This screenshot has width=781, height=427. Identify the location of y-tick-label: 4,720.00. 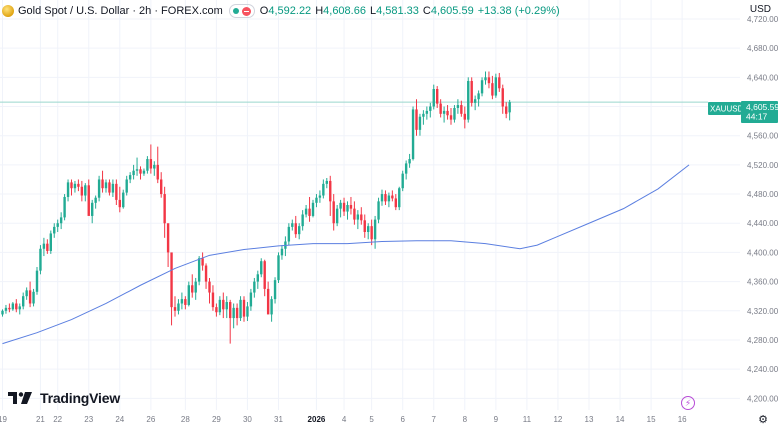
(763, 19).